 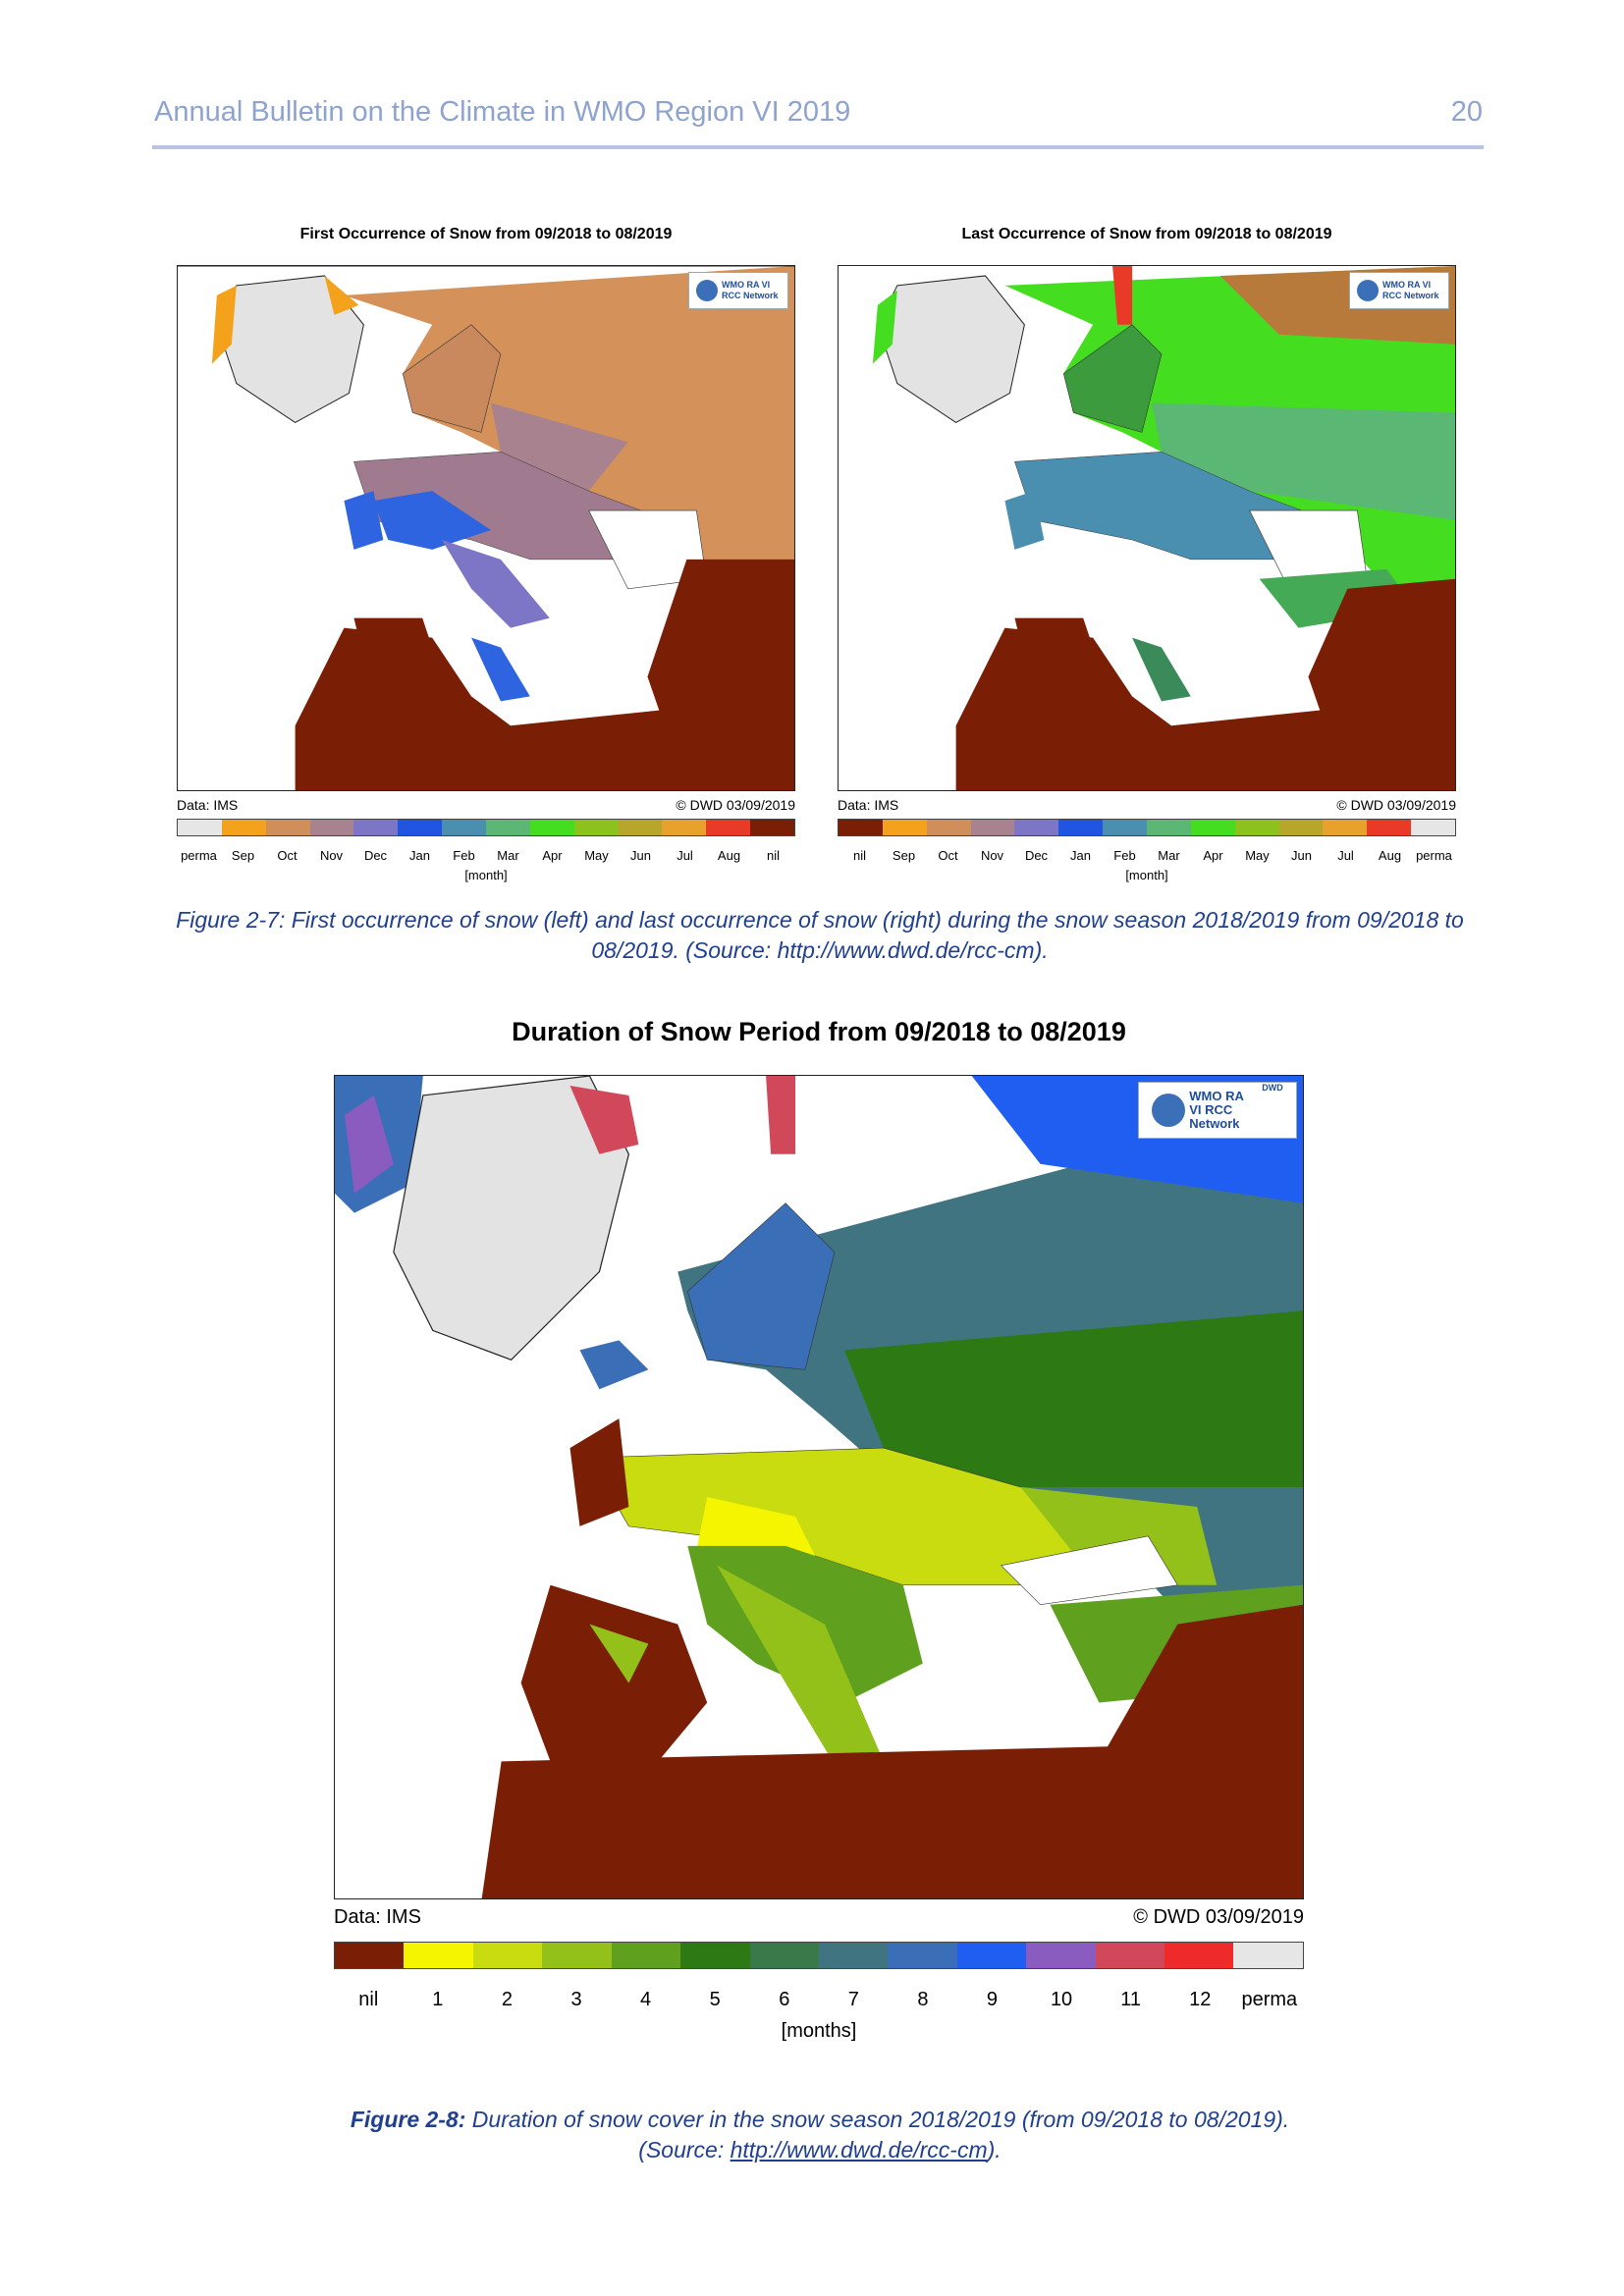 What do you see at coordinates (1131, 1999) in the screenshot?
I see `colorbar-label: 11` at bounding box center [1131, 1999].